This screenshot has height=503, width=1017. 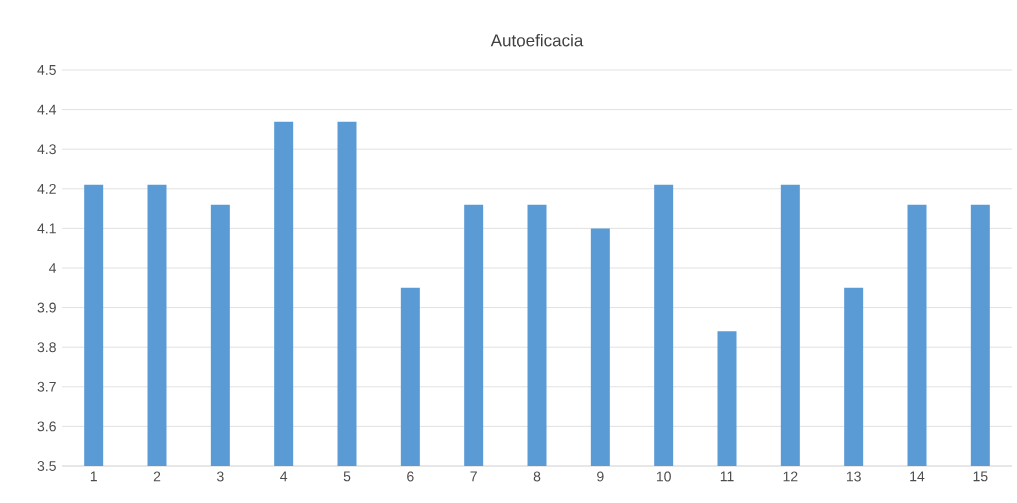 I want to click on x-tick-label: 2, so click(x=157, y=476).